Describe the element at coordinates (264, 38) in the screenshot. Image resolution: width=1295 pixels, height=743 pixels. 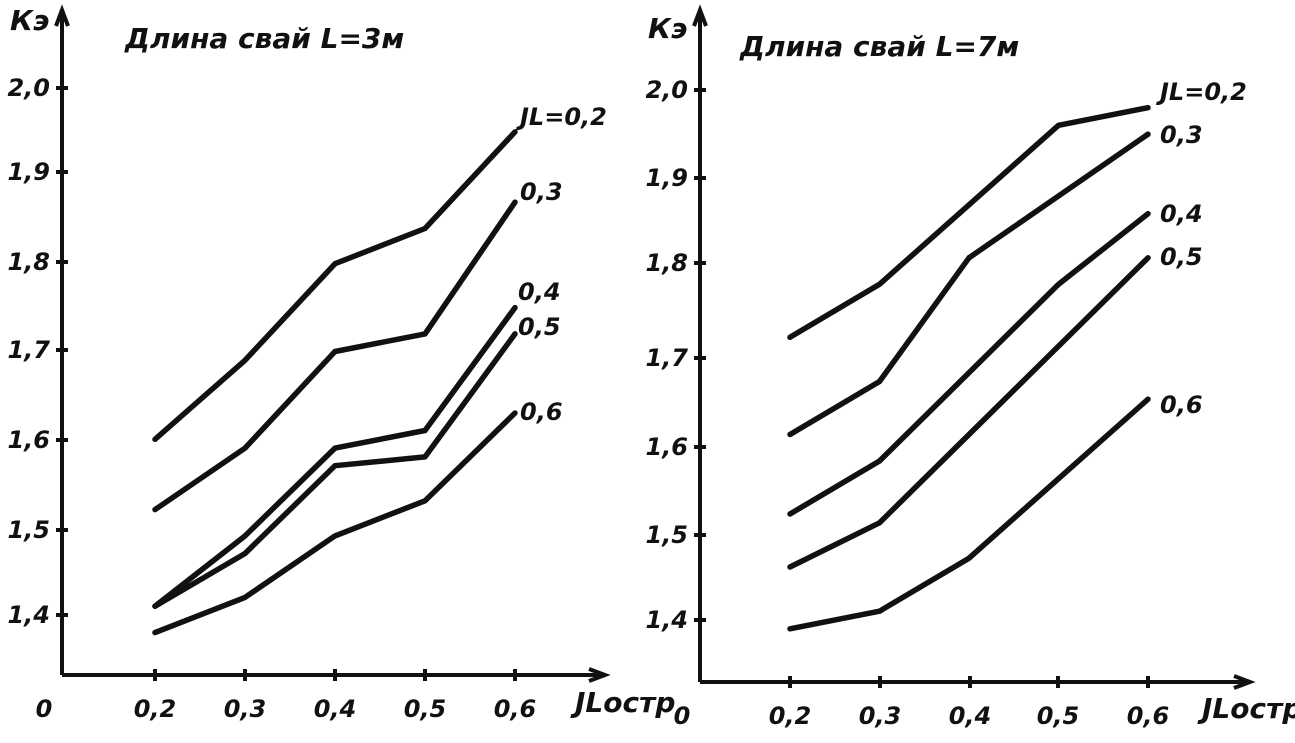
I see `chart-title: Длина свай L=3м` at that location.